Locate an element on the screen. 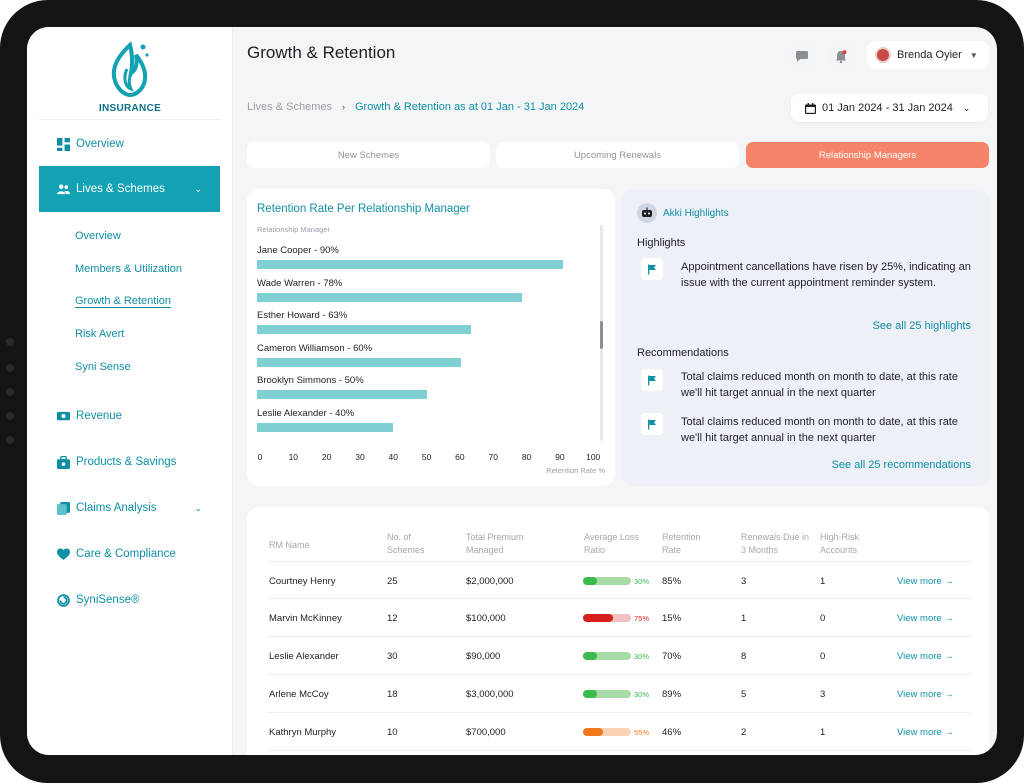 The image size is (1024, 783). heart-icon is located at coordinates (63, 554).